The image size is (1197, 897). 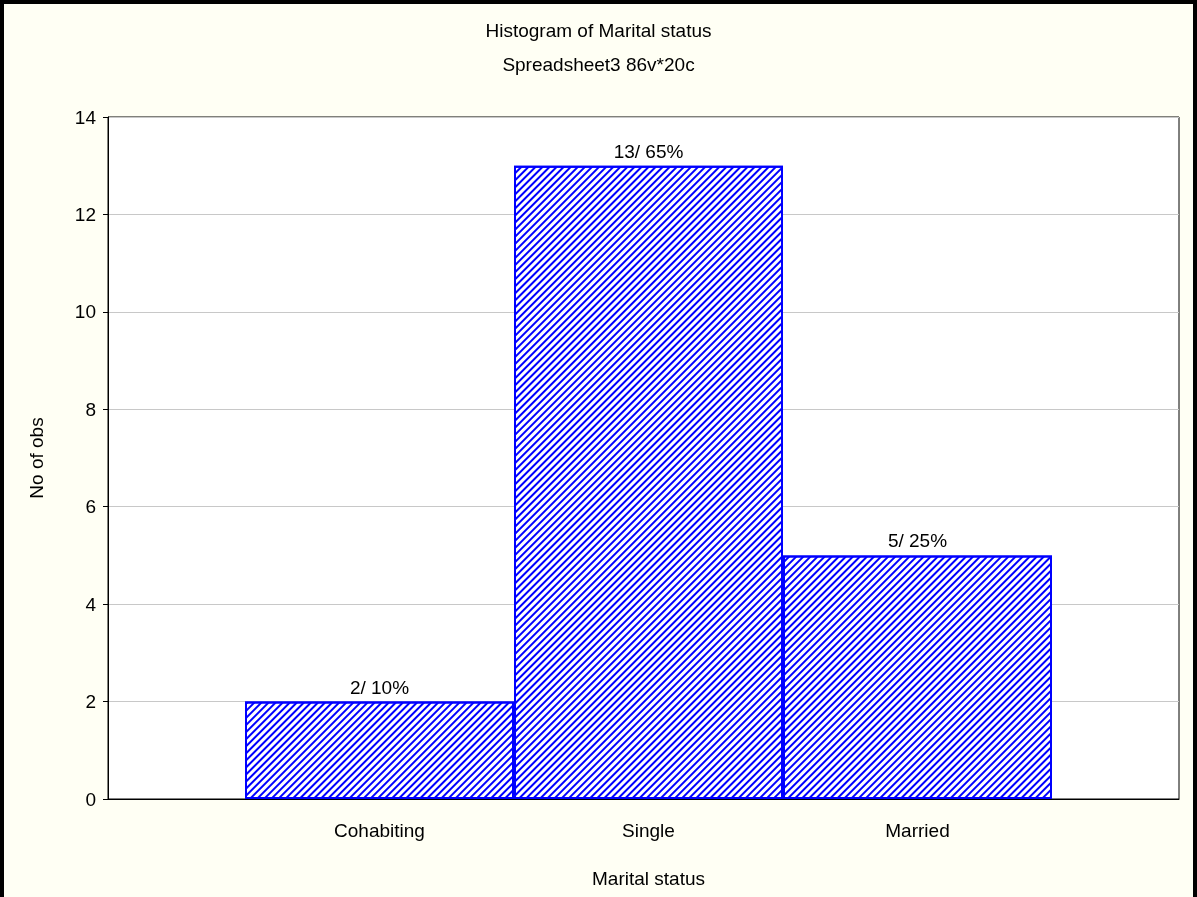 I want to click on y-axis-title: No of obs, so click(x=36, y=458).